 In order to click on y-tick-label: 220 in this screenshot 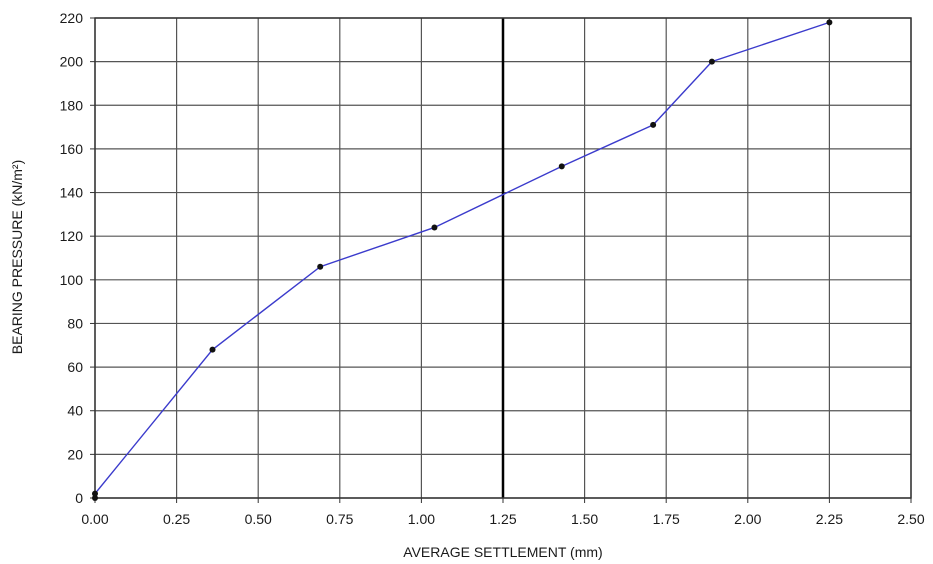, I will do `click(72, 18)`.